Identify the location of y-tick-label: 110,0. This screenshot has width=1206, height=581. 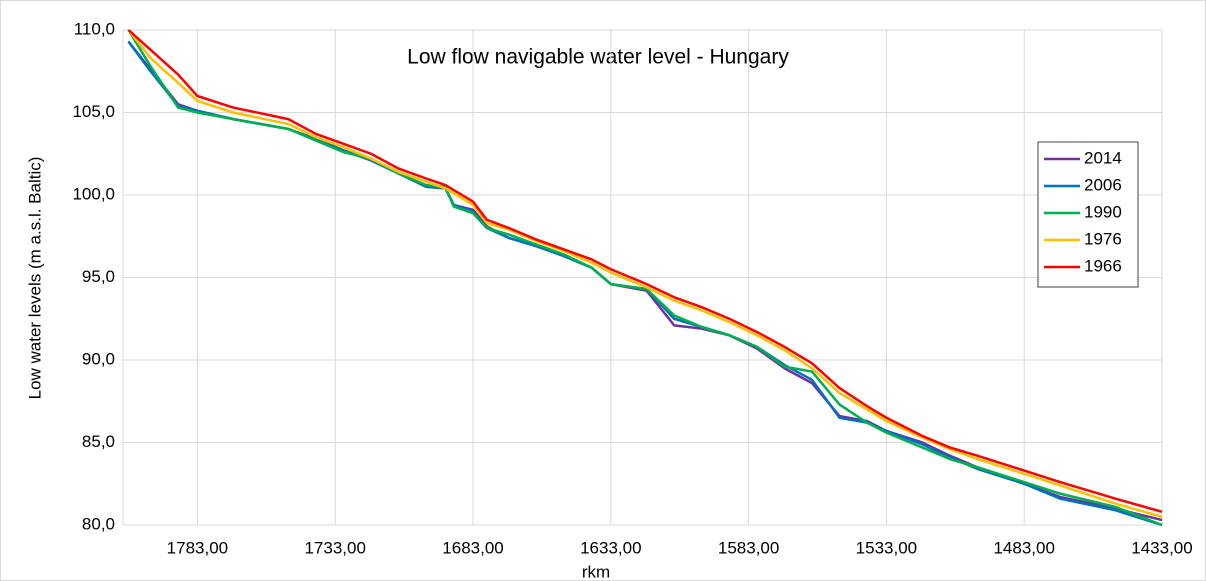
(94, 28).